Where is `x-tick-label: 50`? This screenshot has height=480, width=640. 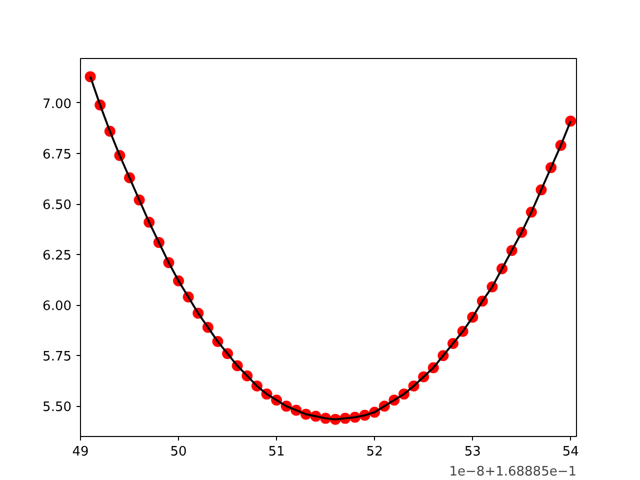
x-tick-label: 50 is located at coordinates (178, 452).